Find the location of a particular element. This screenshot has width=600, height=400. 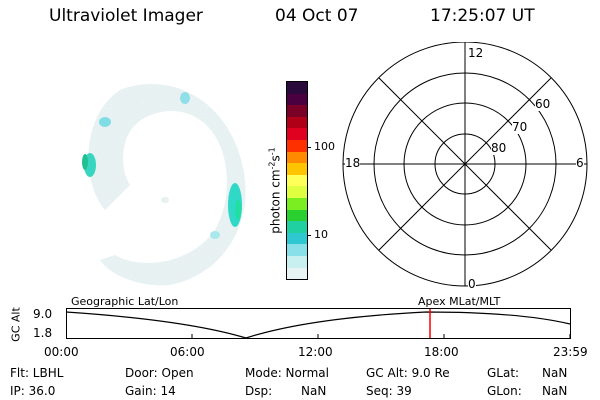

colorbar-label-exp2: -1 is located at coordinates (272, 151).